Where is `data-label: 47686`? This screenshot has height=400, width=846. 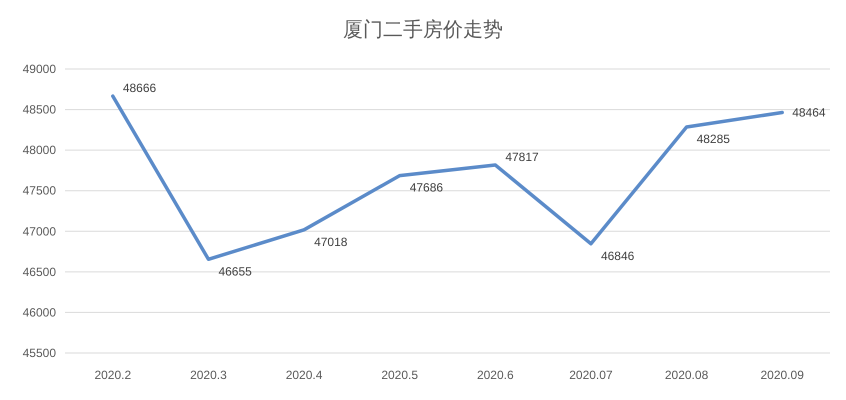
data-label: 47686 is located at coordinates (427, 187).